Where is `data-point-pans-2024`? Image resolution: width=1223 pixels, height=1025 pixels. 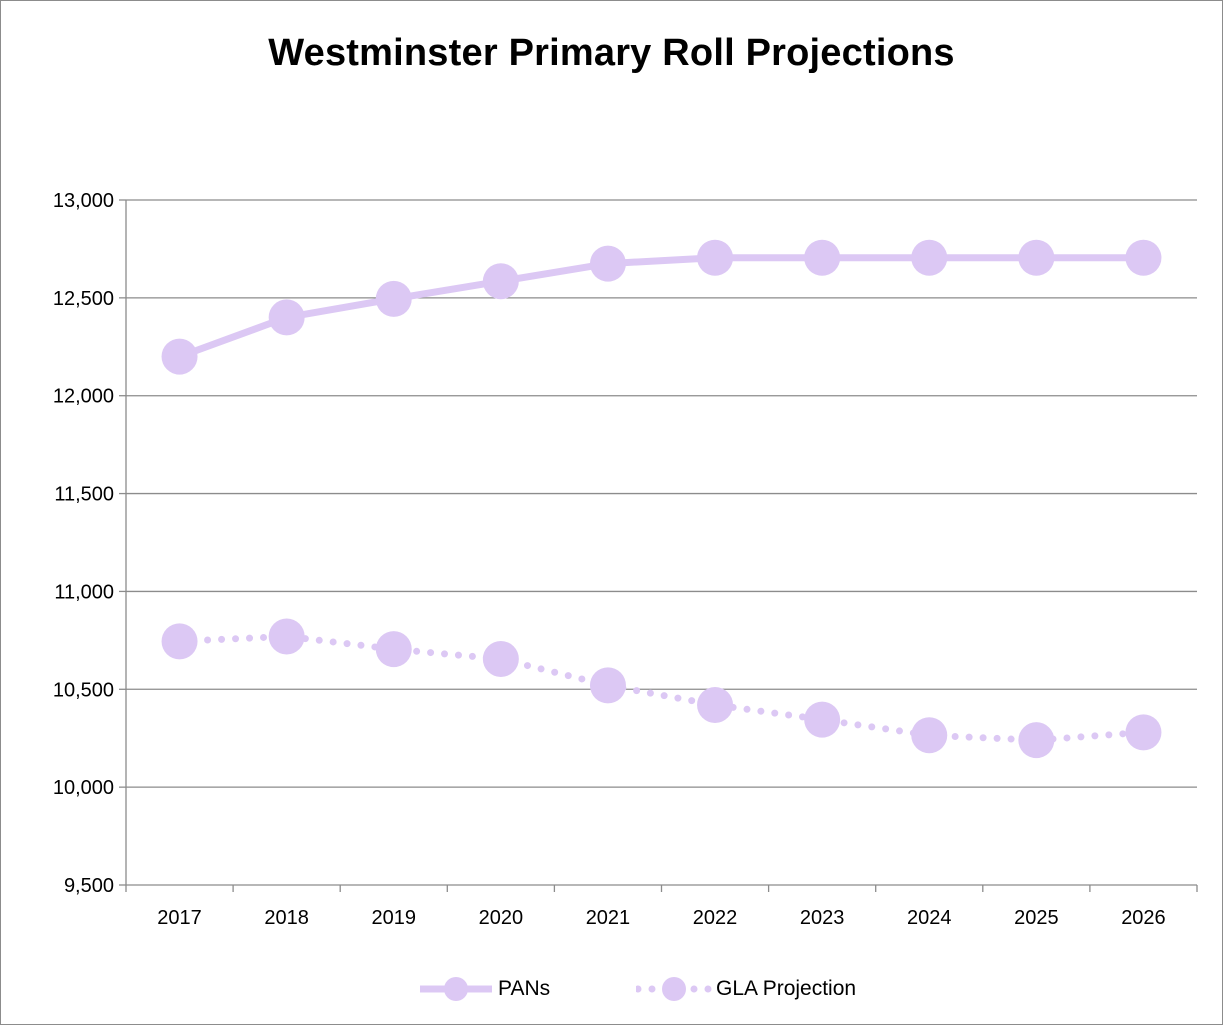
data-point-pans-2024 is located at coordinates (929, 257).